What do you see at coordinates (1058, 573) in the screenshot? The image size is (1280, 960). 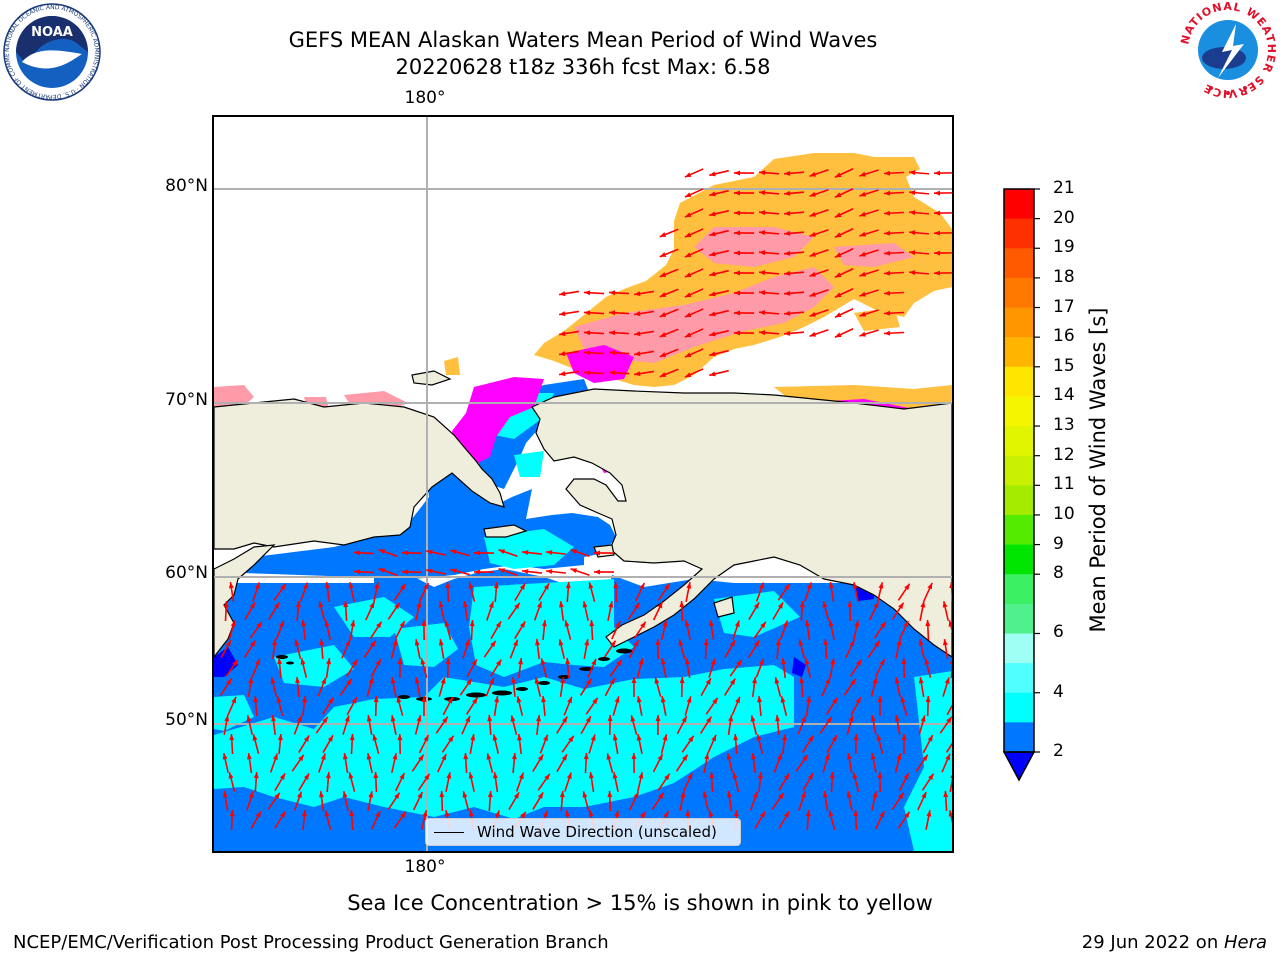 I see `colorbar-tick-label: 8` at bounding box center [1058, 573].